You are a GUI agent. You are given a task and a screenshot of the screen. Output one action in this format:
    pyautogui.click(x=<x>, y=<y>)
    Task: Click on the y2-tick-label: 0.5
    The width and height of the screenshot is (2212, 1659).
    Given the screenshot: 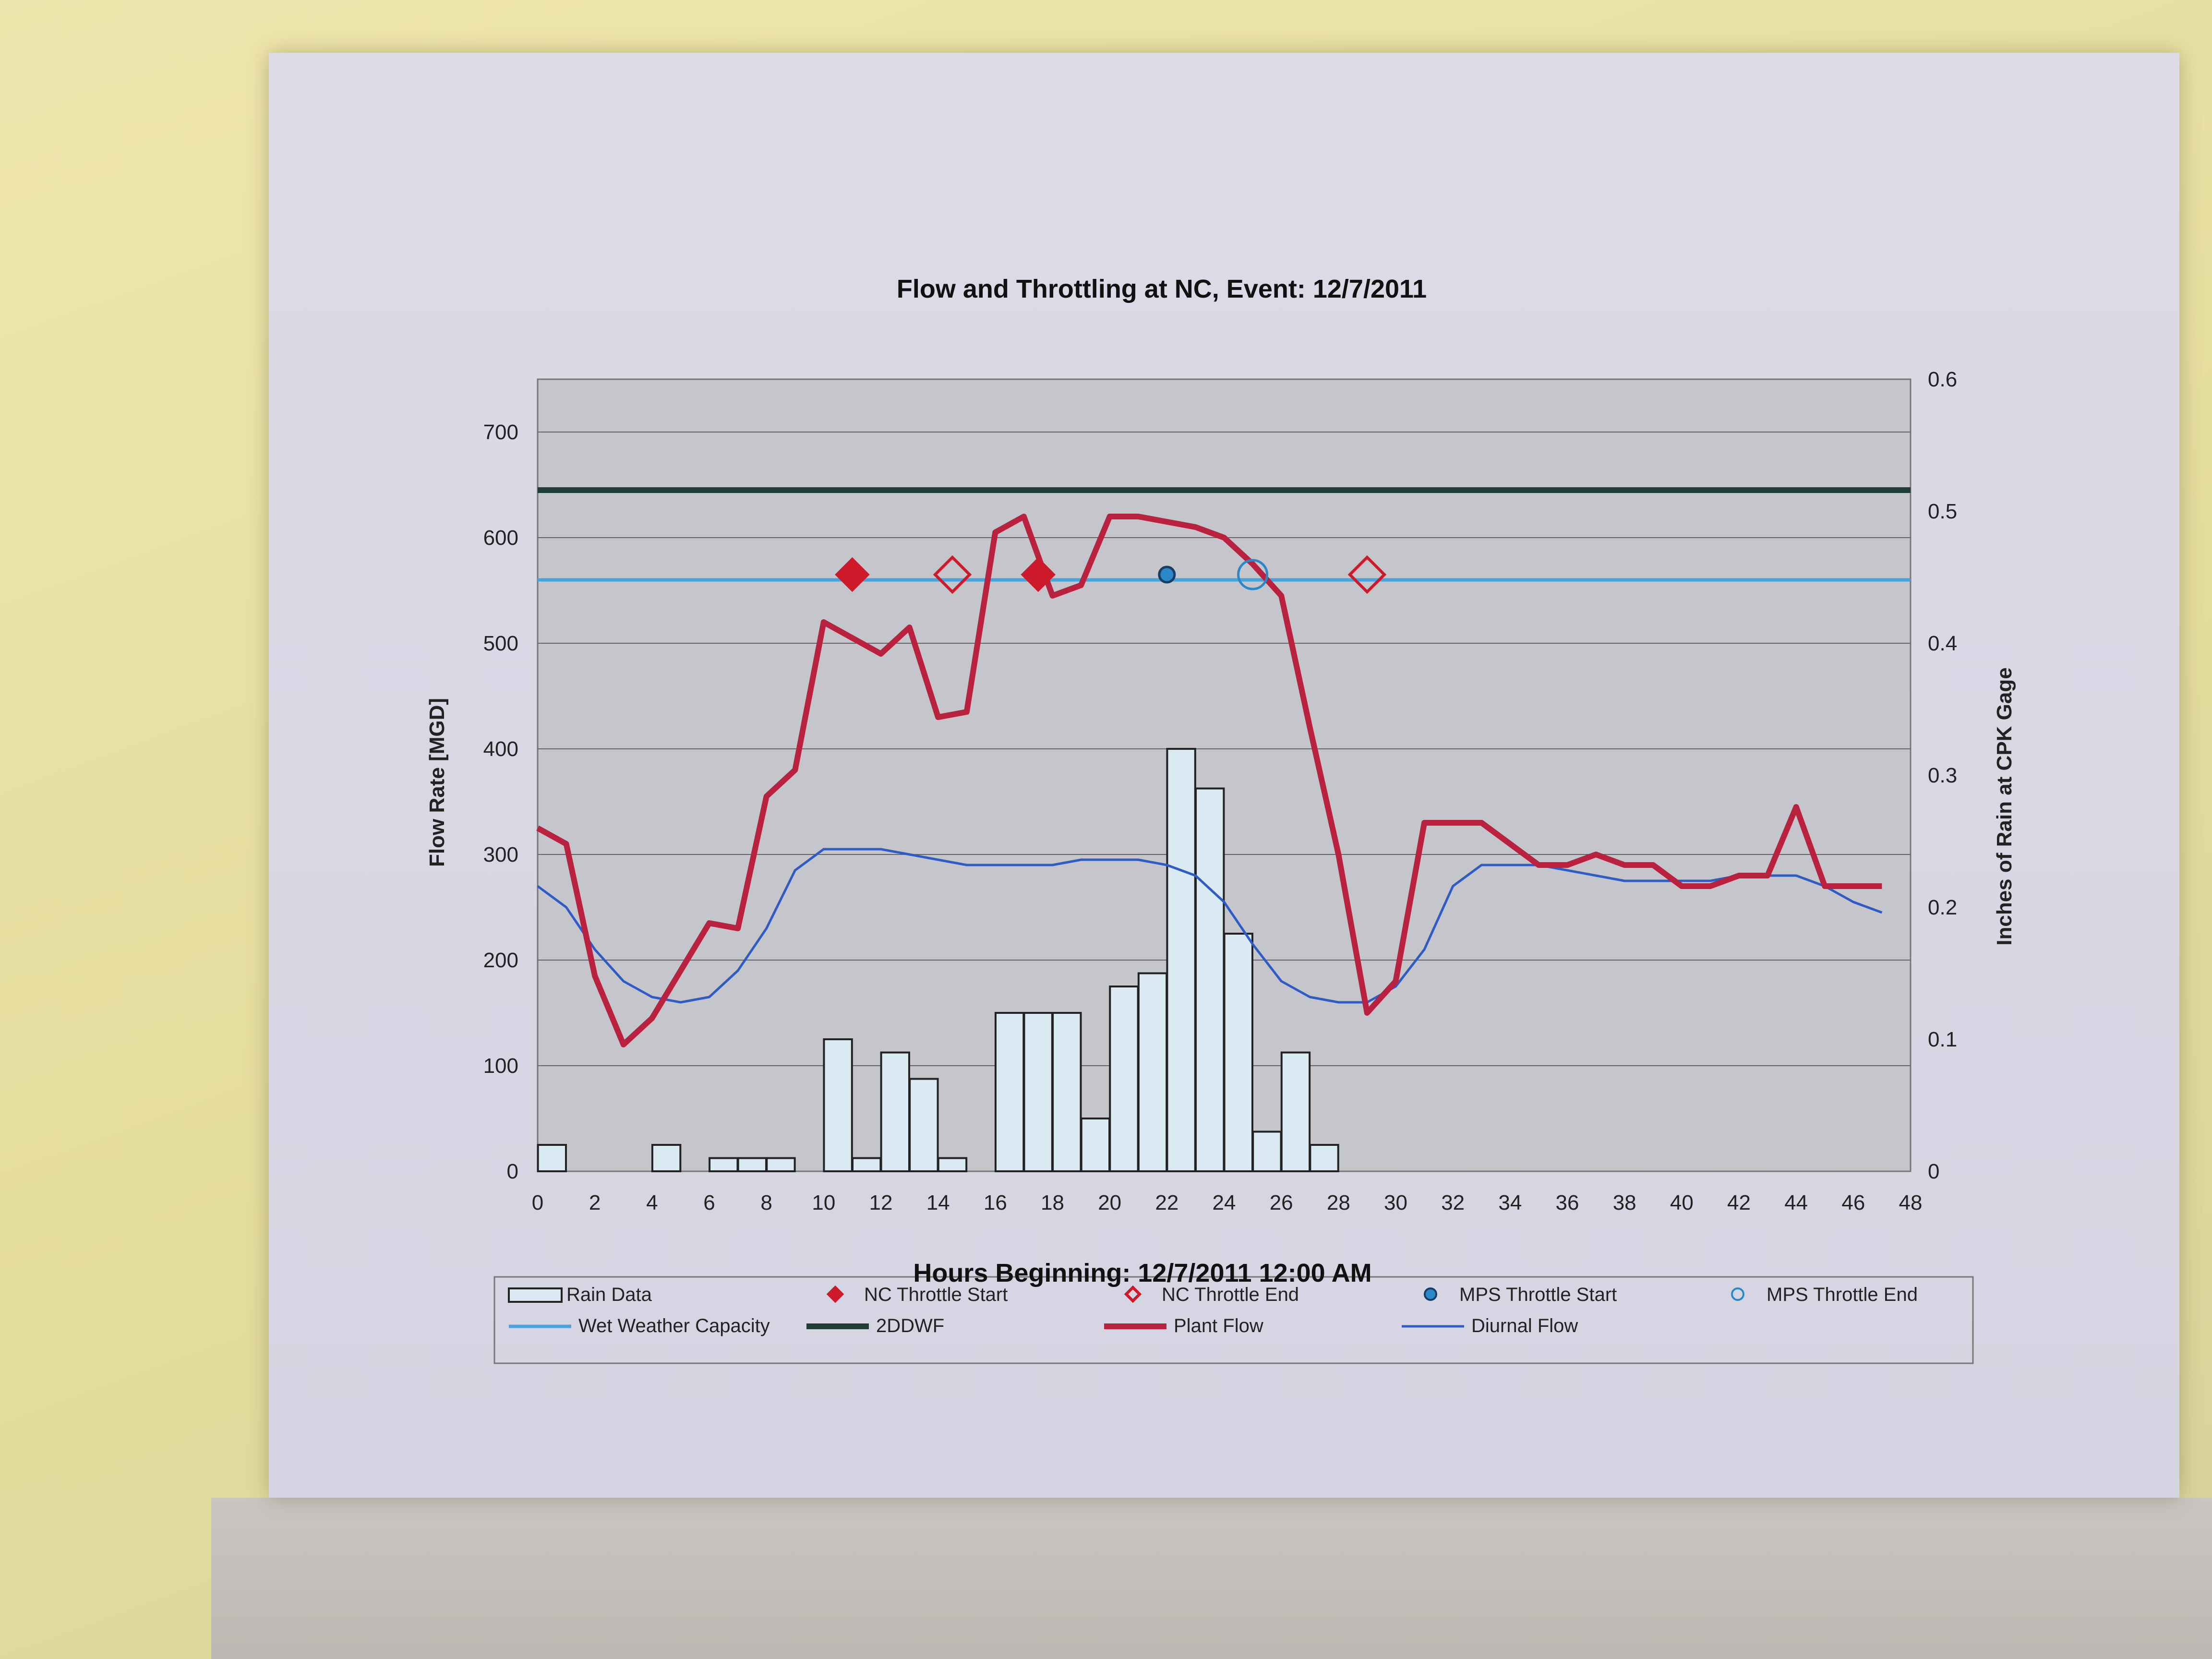 What is the action you would take?
    pyautogui.click(x=1942, y=512)
    